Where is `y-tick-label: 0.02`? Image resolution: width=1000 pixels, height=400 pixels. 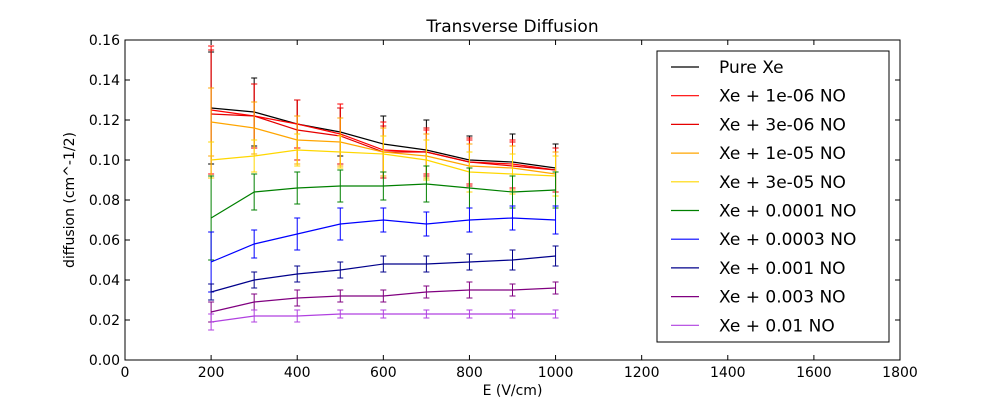
y-tick-label: 0.02 is located at coordinates (104, 321).